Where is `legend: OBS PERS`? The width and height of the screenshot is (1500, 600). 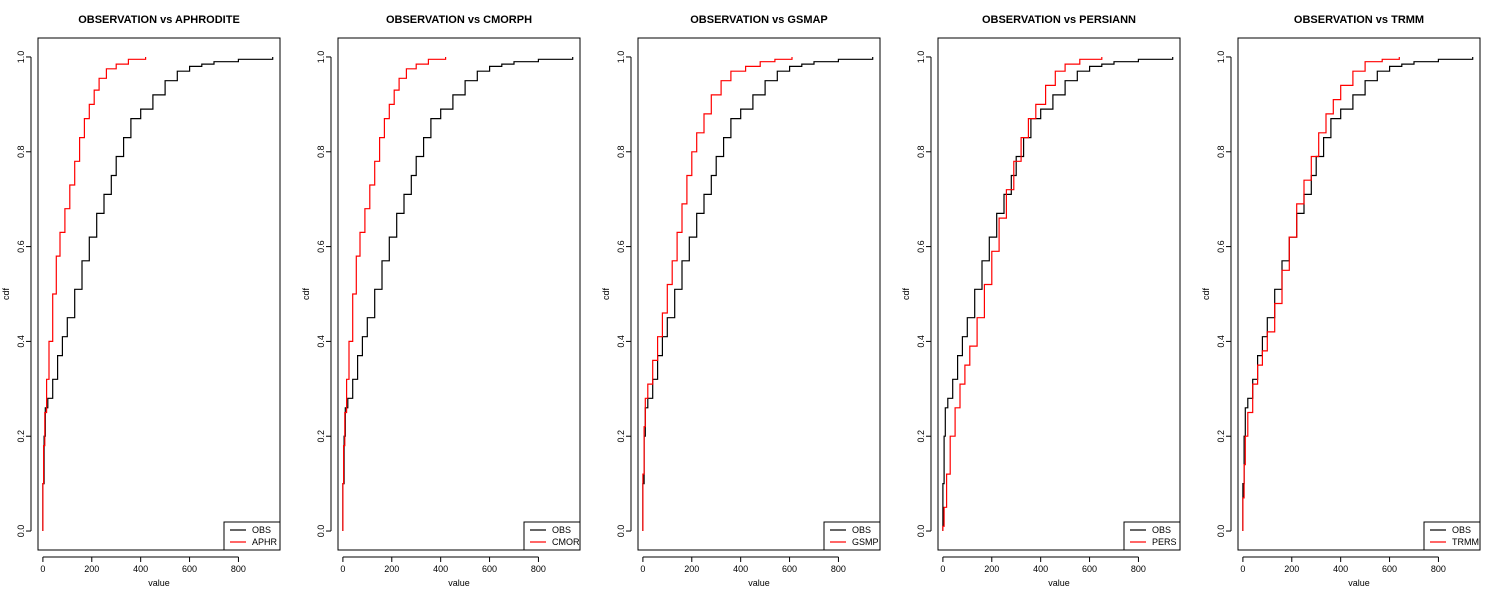
legend: OBS PERS is located at coordinates (1152, 536).